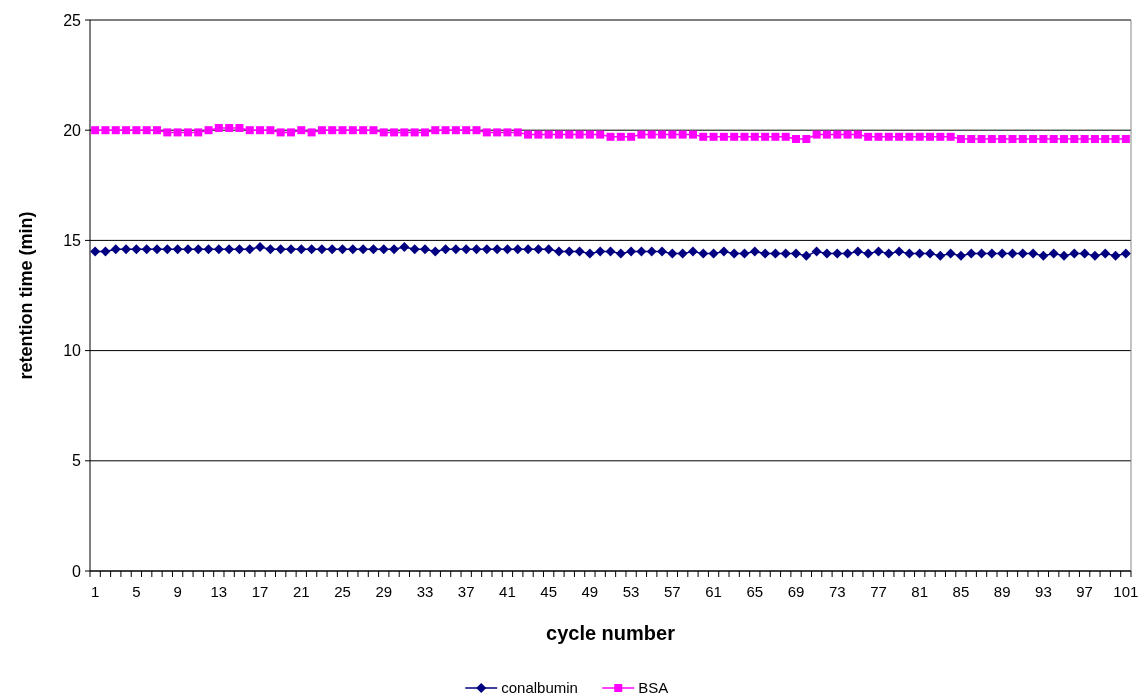 The image size is (1145, 699). What do you see at coordinates (590, 591) in the screenshot?
I see `x-tick-label: 49` at bounding box center [590, 591].